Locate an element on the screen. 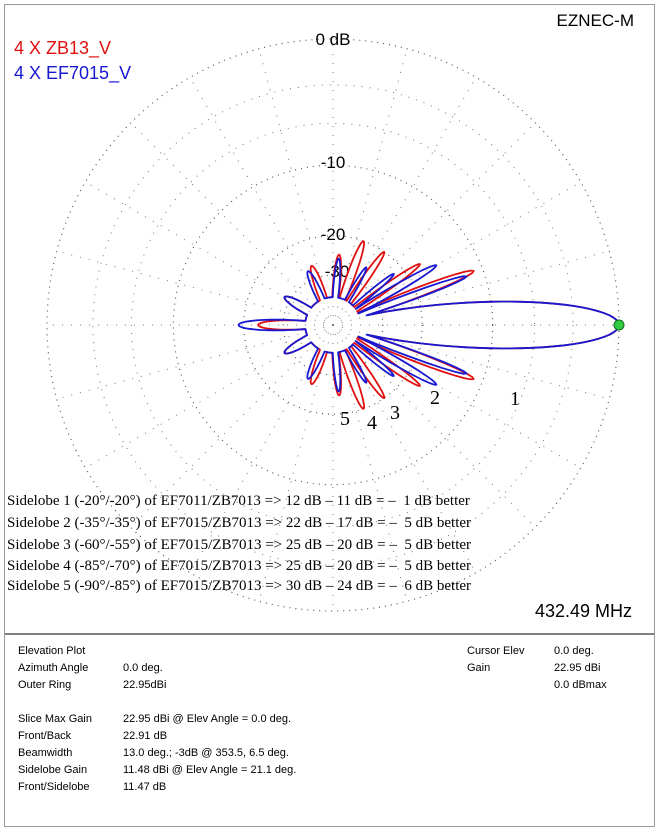 This screenshot has height=831, width=660. ring-label-2: -20 is located at coordinates (333, 234).